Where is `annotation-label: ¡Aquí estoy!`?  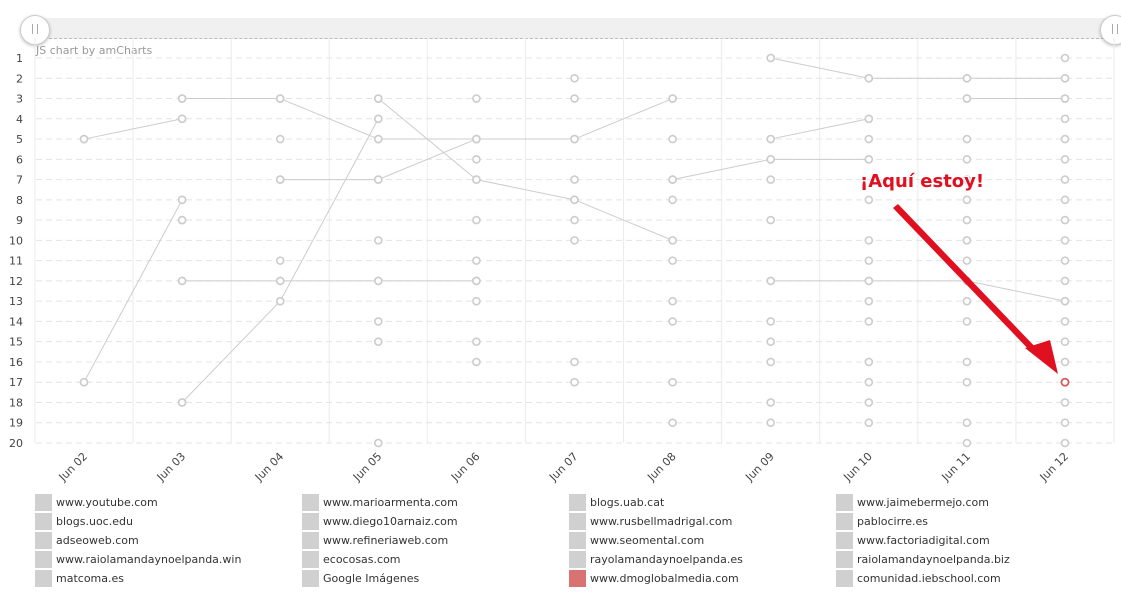
annotation-label: ¡Aquí estoy! is located at coordinates (922, 181).